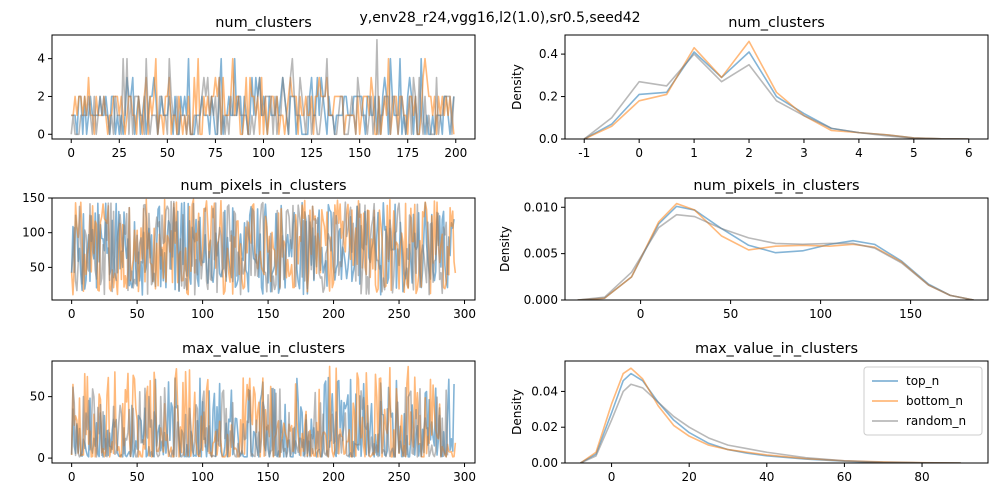 The image size is (1000, 500). Describe the element at coordinates (41, 96) in the screenshot. I see `y-tick-label: 2` at that location.